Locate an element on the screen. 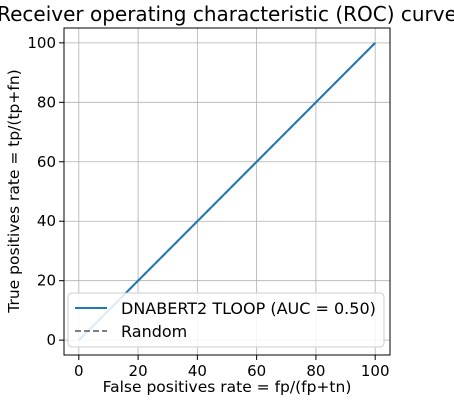 The image size is (454, 402). x-tick-label: 0 is located at coordinates (79, 371).